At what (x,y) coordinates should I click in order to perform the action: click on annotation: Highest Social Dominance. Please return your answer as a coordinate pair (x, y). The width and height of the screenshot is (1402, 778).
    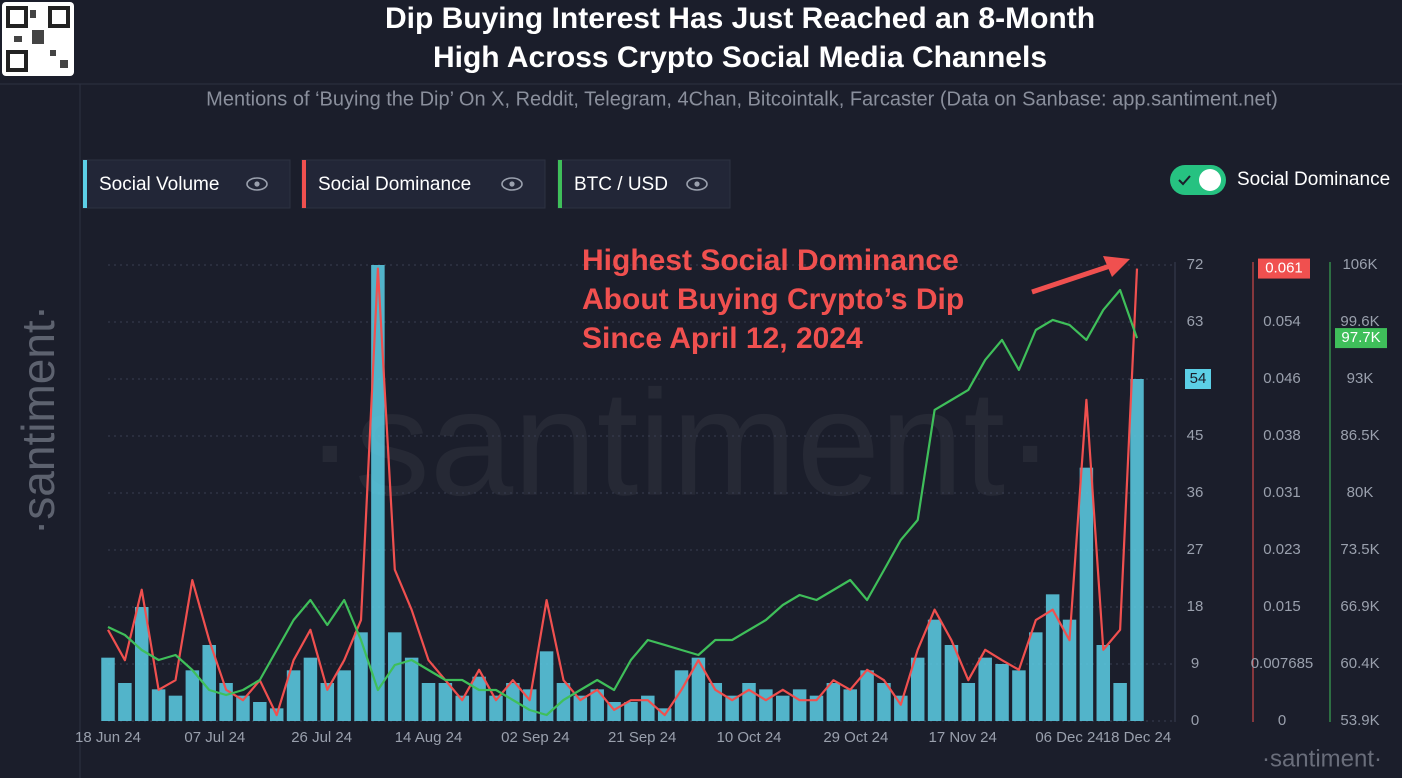
    Looking at the image, I should click on (770, 260).